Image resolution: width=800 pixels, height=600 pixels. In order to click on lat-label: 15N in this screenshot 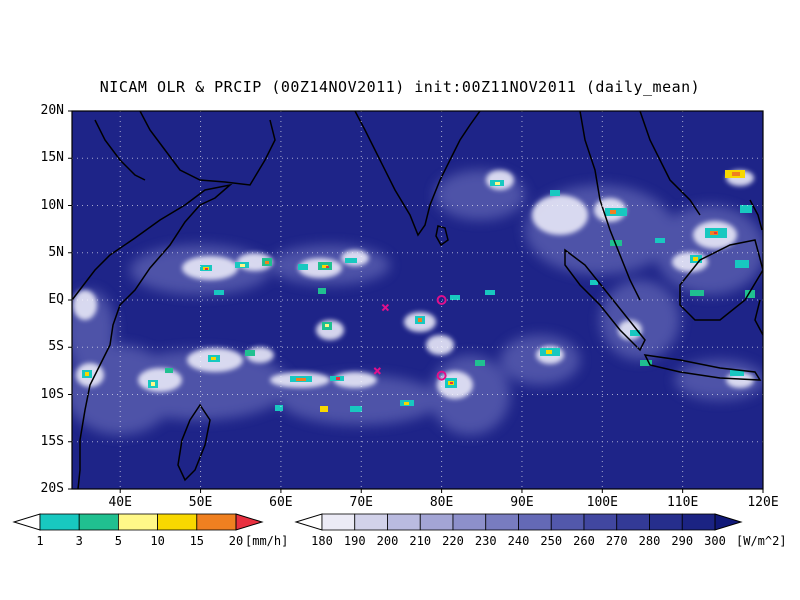, I will do `click(52, 158)`.